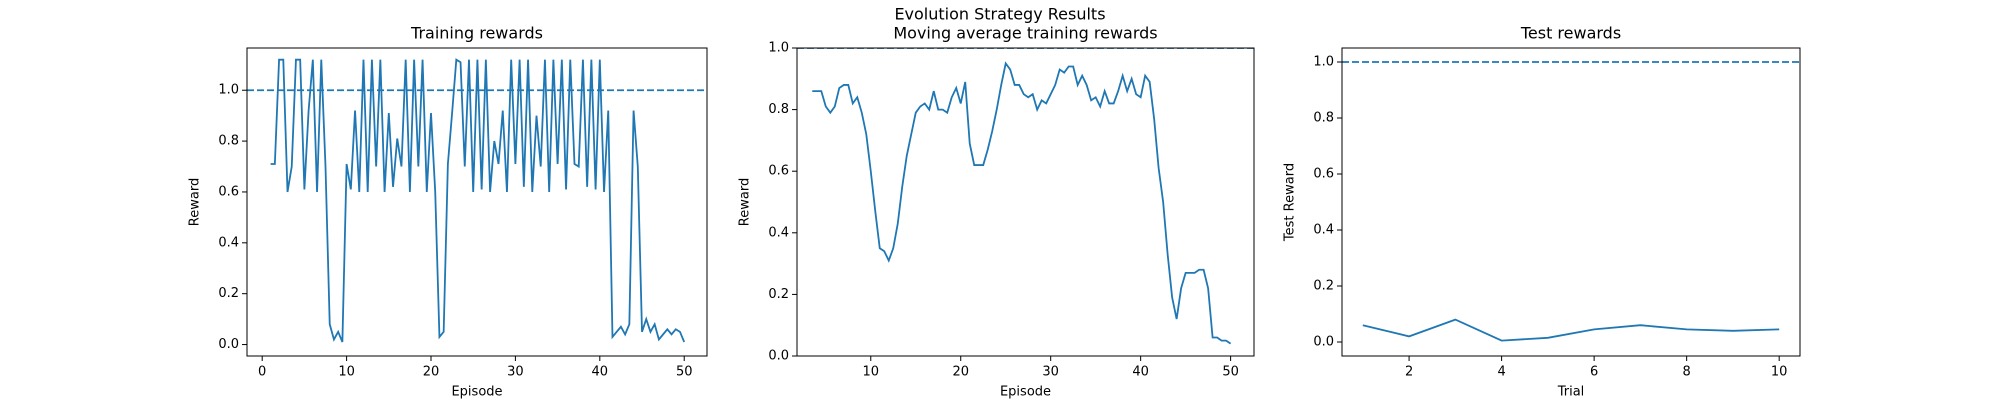 This screenshot has height=400, width=2000. What do you see at coordinates (262, 372) in the screenshot?
I see `x-tick-label: 0` at bounding box center [262, 372].